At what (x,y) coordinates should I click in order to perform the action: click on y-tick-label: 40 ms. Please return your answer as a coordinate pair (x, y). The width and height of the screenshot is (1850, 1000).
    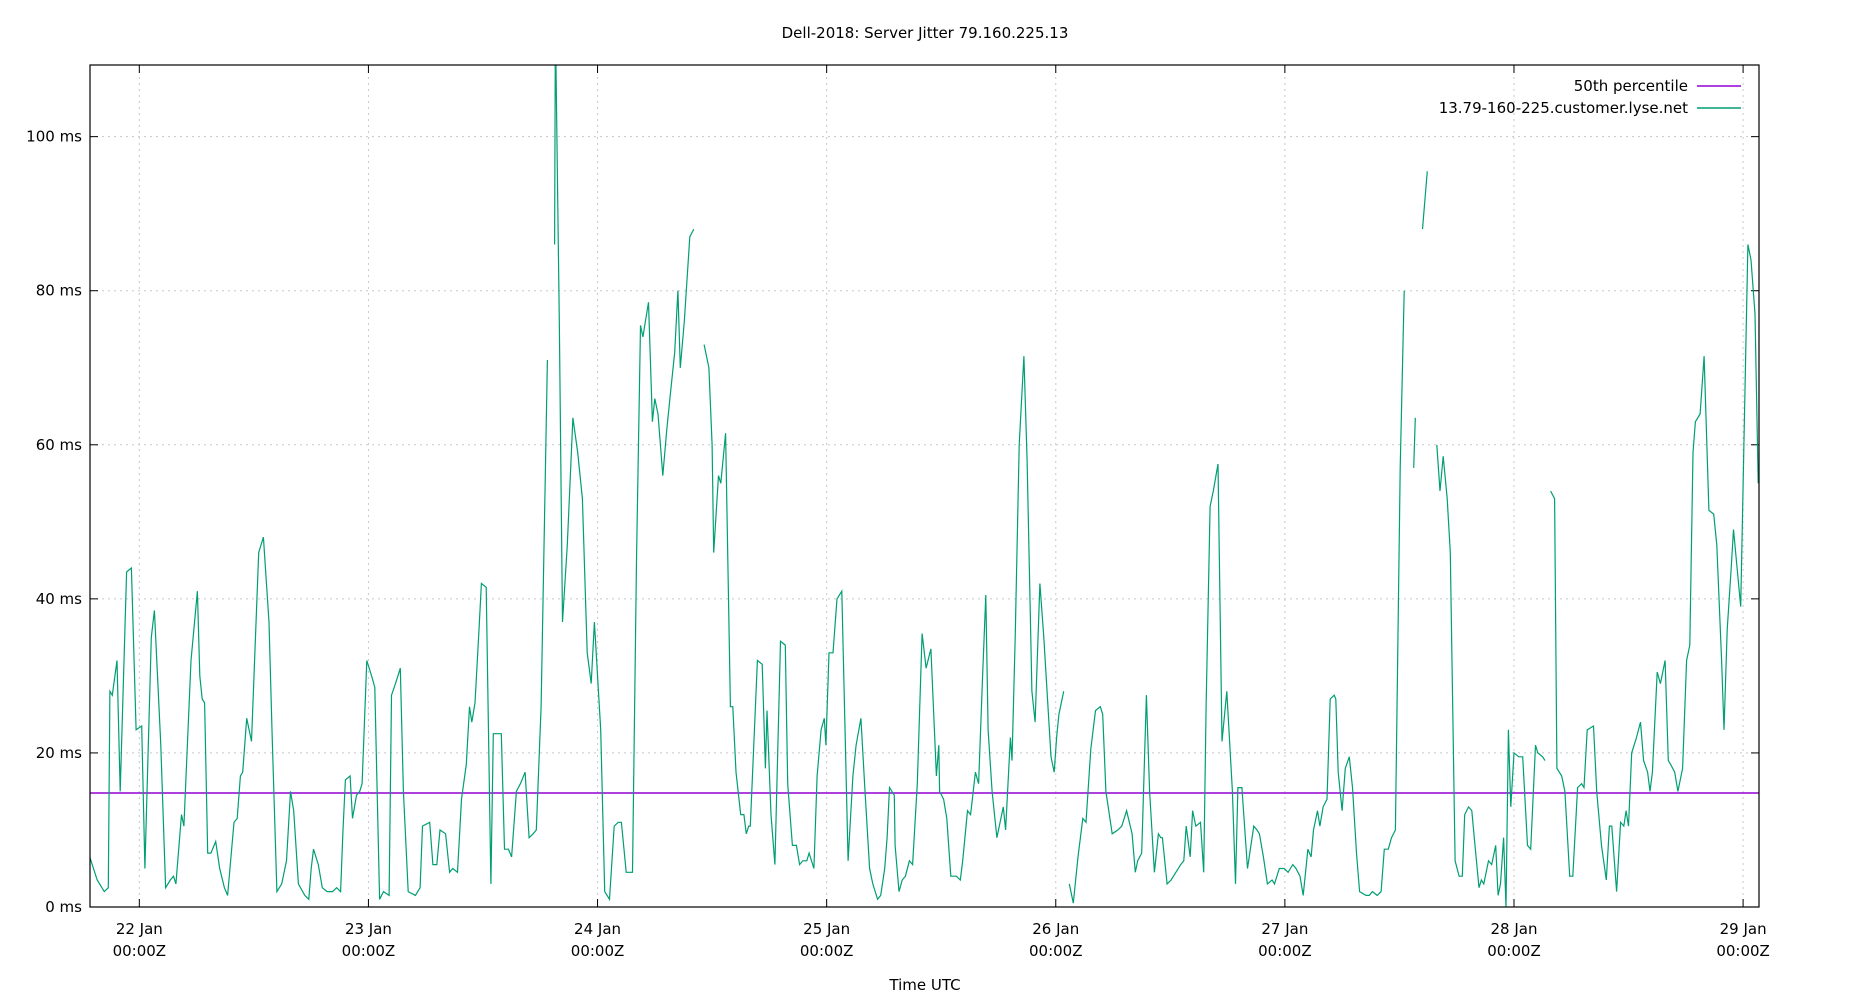
    Looking at the image, I should click on (59, 599).